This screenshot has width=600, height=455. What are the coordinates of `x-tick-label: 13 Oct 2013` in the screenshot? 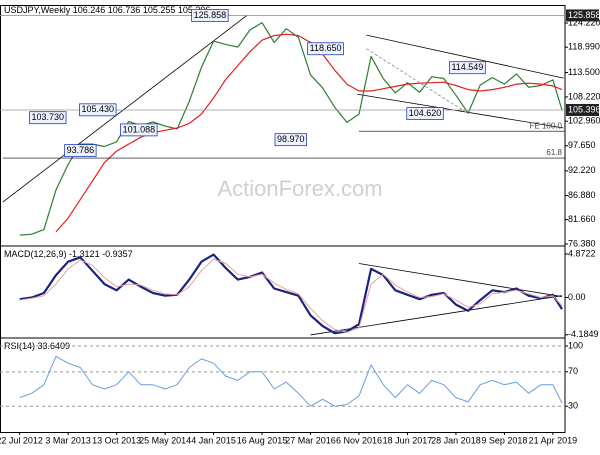 It's located at (116, 440).